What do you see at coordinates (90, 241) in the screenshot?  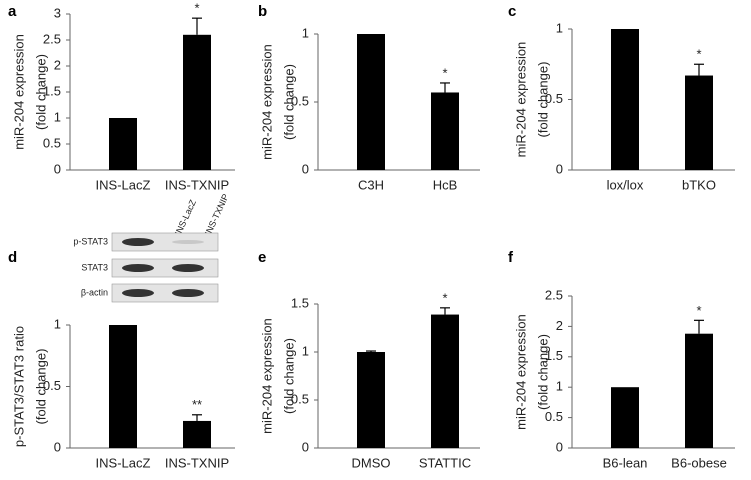 I see `blot-row-label: p-STAT3` at bounding box center [90, 241].